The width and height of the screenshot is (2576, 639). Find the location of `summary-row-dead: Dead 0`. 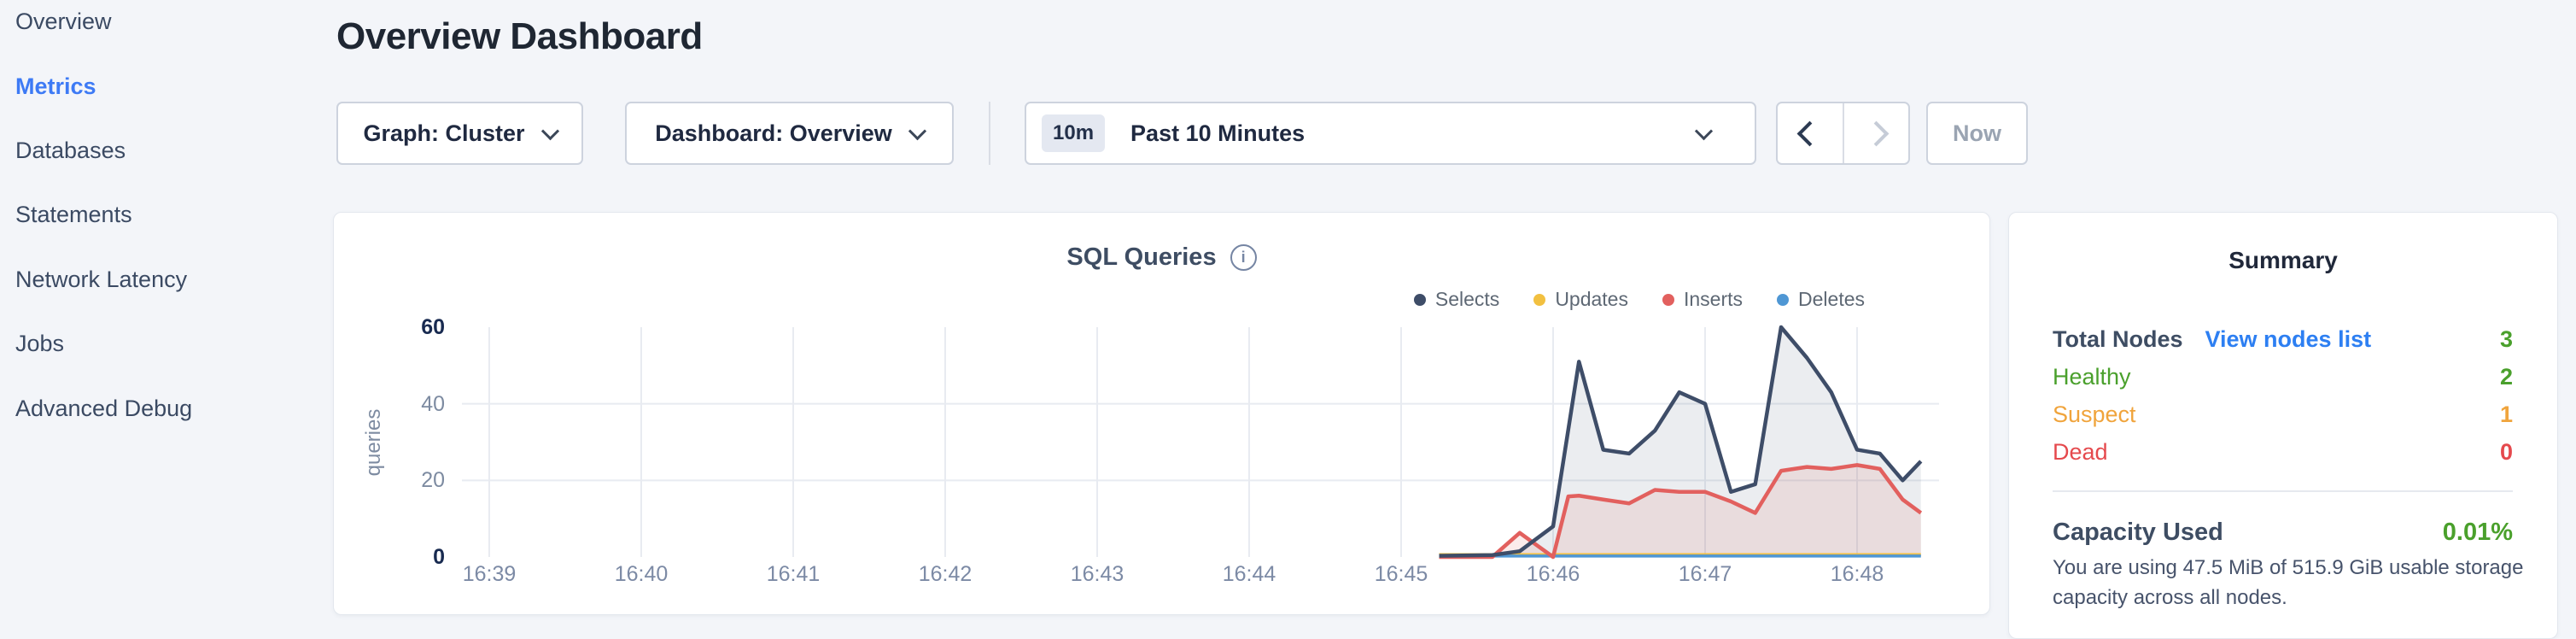

summary-row-dead: Dead 0 is located at coordinates (2283, 452).